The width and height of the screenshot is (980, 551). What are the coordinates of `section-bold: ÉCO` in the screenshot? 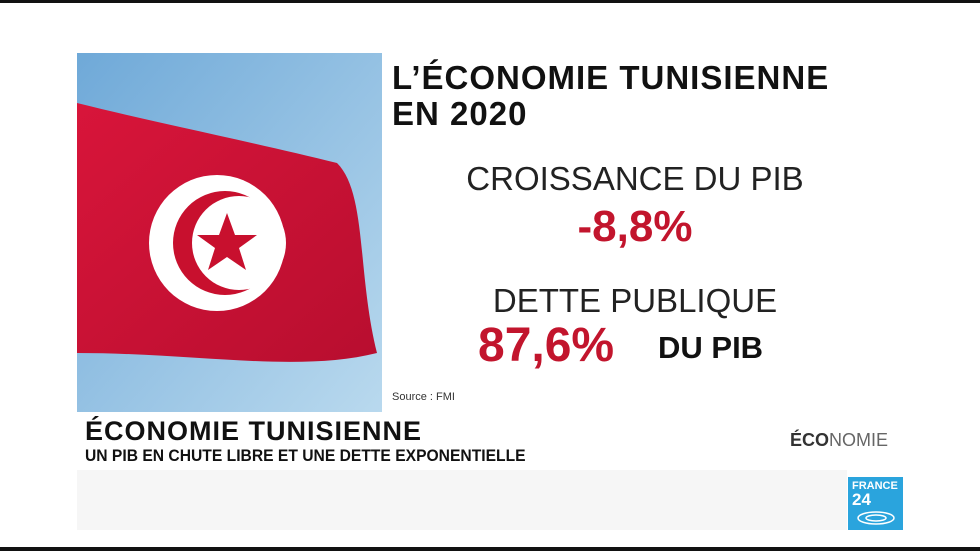 It's located at (810, 440).